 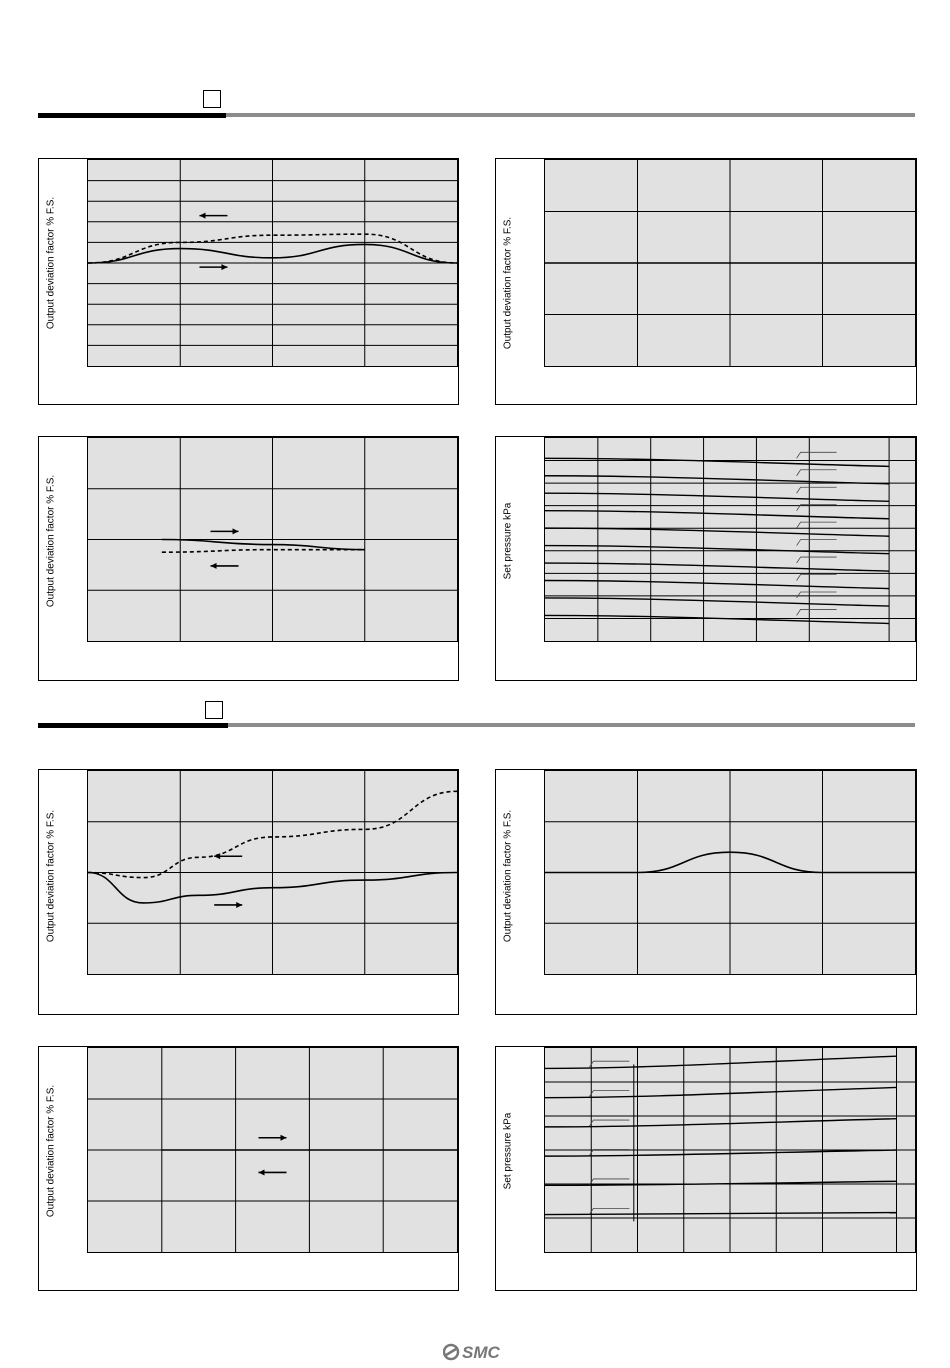 I want to click on section-1-rule-thin, so click(x=570, y=115).